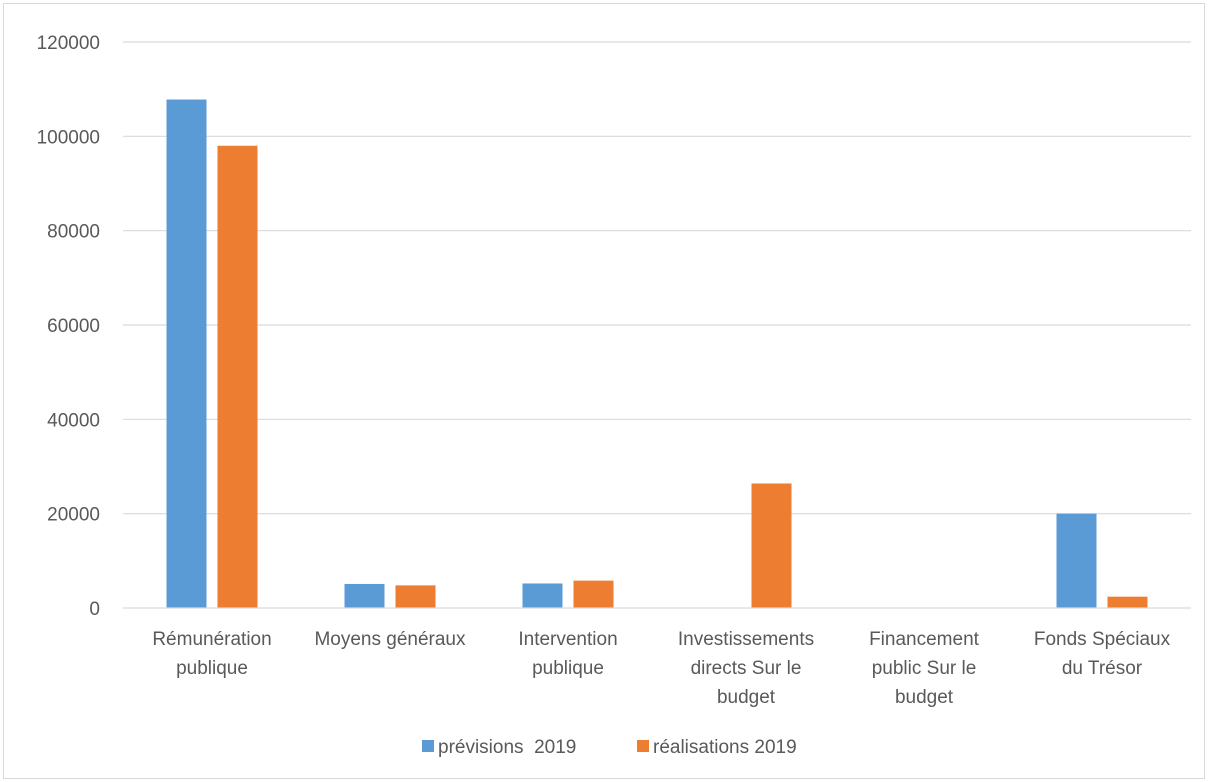 The height and width of the screenshot is (782, 1209). What do you see at coordinates (1102, 639) in the screenshot?
I see `x-category-label: Fonds Spéciaux` at bounding box center [1102, 639].